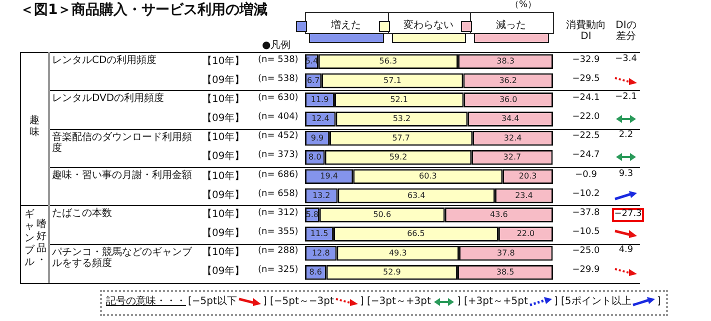 The height and width of the screenshot is (321, 711). Describe the element at coordinates (302, 301) in the screenshot. I see `text: [−5pt～−3pt` at that location.